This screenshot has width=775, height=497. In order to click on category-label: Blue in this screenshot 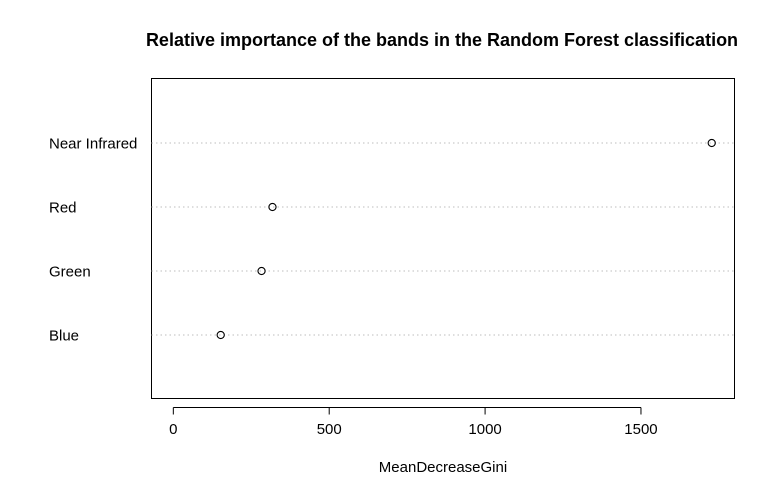, I will do `click(64, 336)`.